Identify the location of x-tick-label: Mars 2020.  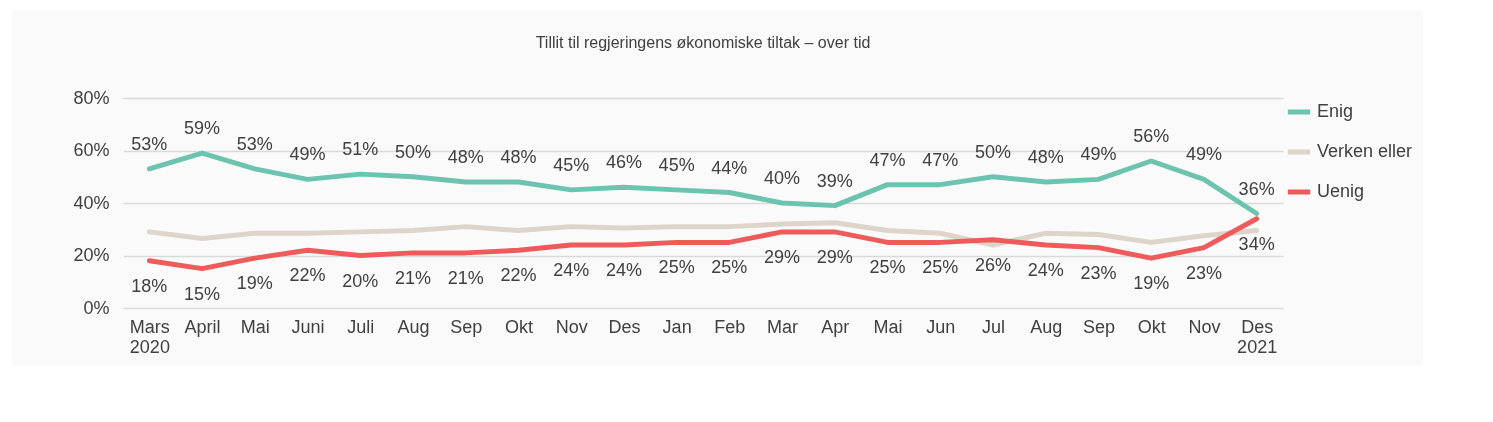
(149, 336).